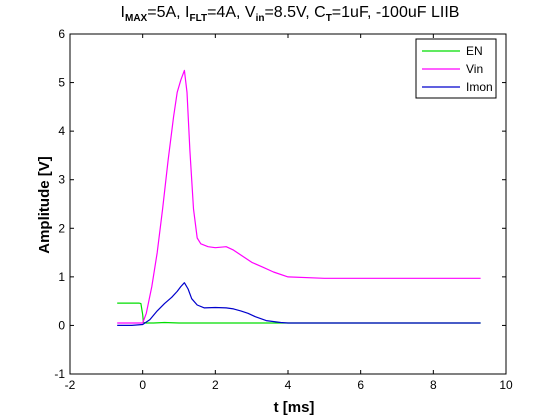 The image size is (560, 420). What do you see at coordinates (260, 18) in the screenshot?
I see `title-subscript: in` at bounding box center [260, 18].